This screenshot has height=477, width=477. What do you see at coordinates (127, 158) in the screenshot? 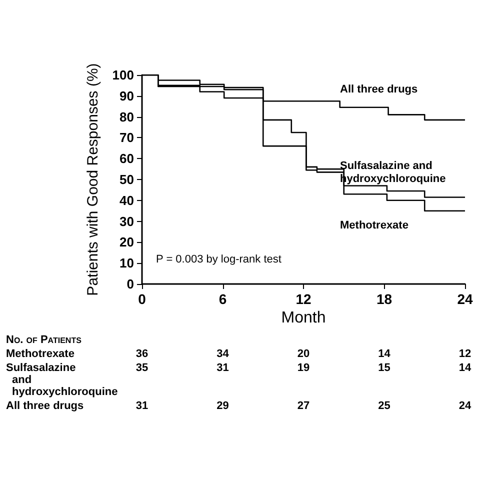
I see `y-tick-label: 60` at bounding box center [127, 158].